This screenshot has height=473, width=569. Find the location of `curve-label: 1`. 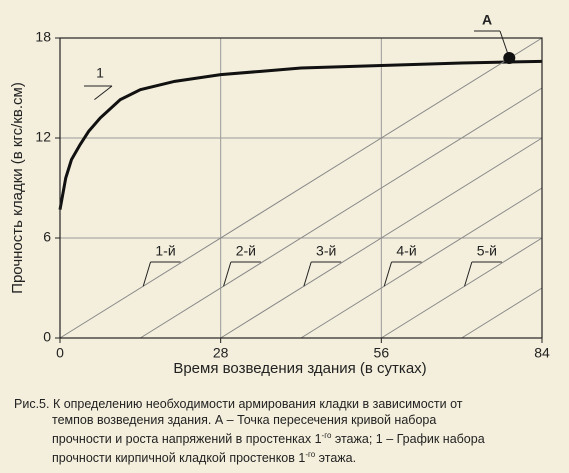

curve-label: 1 is located at coordinates (100, 73).